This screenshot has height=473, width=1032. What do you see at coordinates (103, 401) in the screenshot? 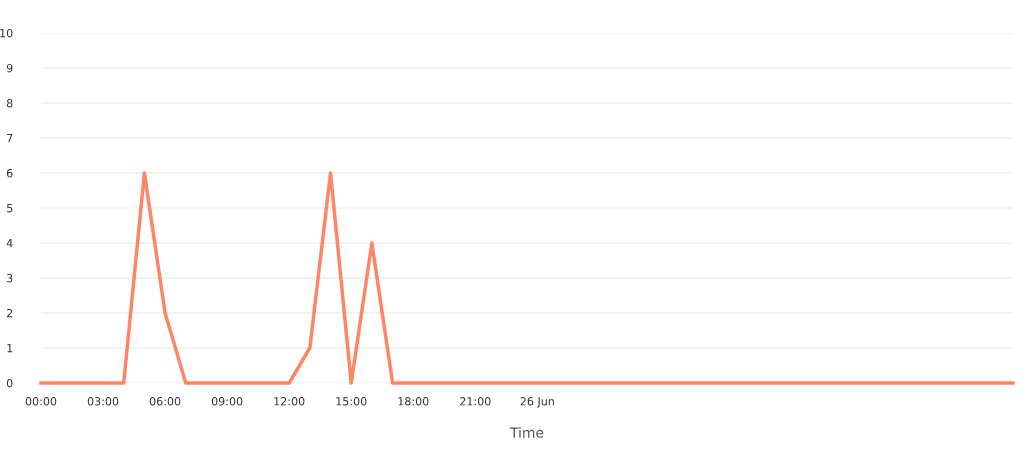
I see `x-tick-label: 03:00` at bounding box center [103, 401].